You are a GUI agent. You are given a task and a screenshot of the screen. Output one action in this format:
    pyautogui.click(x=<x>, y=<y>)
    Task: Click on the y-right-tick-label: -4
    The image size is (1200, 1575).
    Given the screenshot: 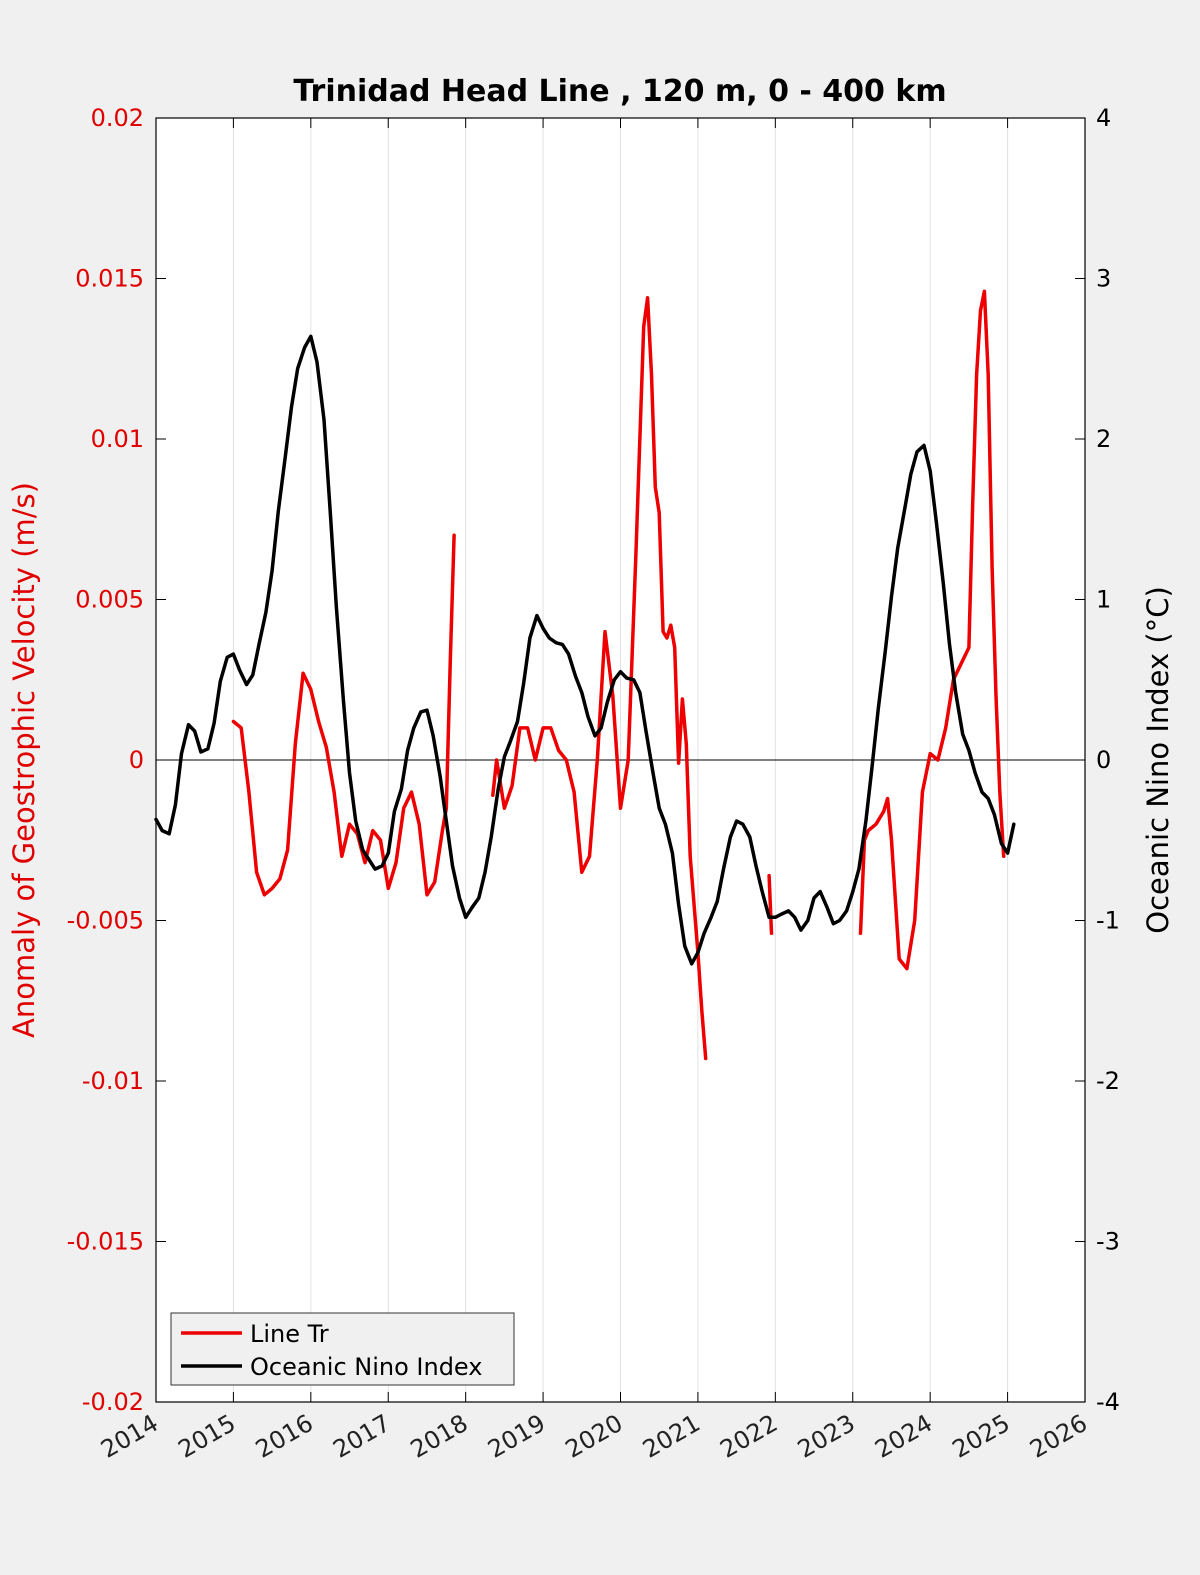 What is the action you would take?
    pyautogui.click(x=1108, y=1402)
    